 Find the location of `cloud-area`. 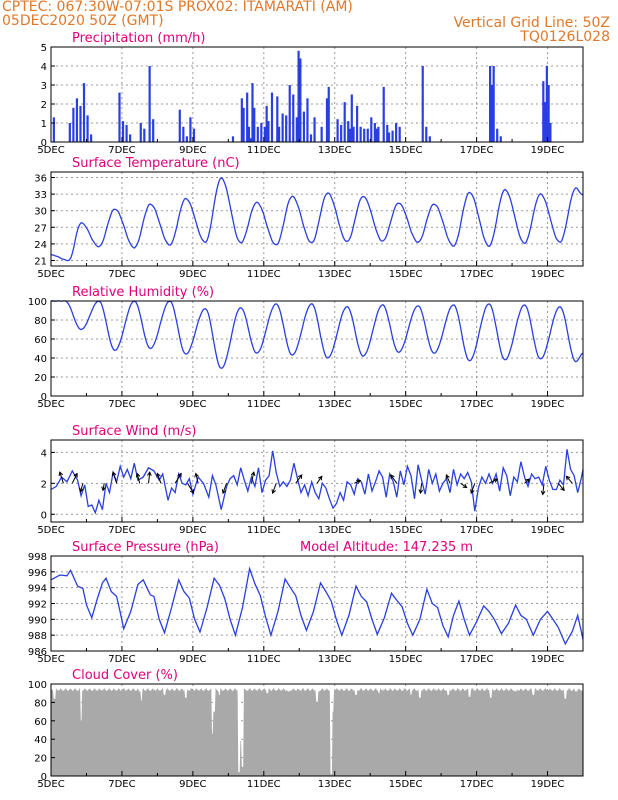

cloud-area is located at coordinates (317, 731).